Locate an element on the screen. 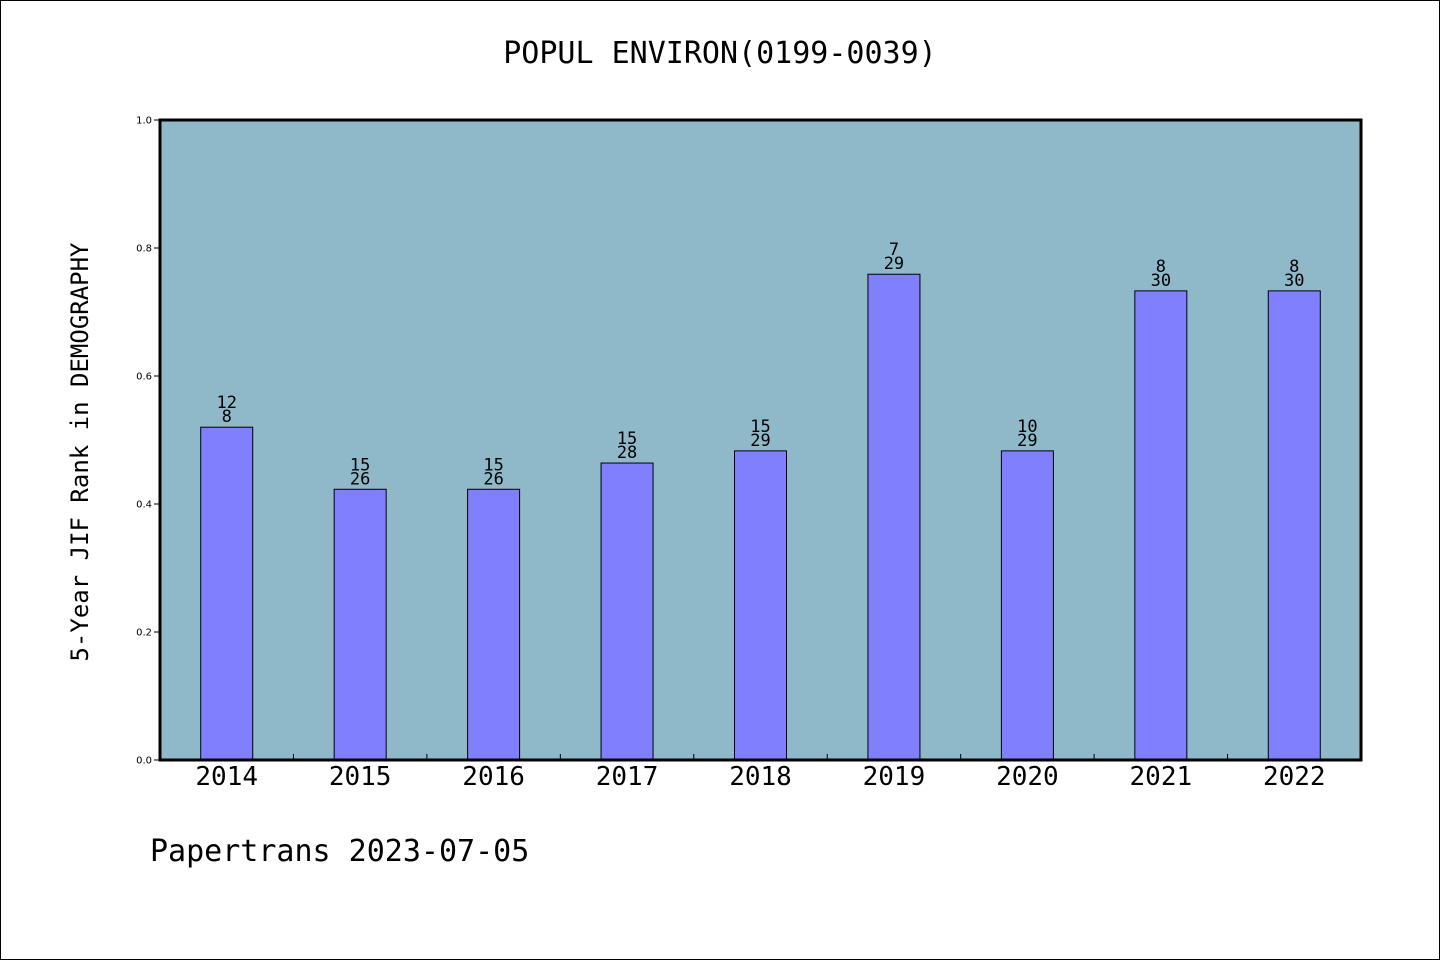 Image resolution: width=1440 pixels, height=960 pixels. y-tick-label: 0.0 is located at coordinates (144, 761).